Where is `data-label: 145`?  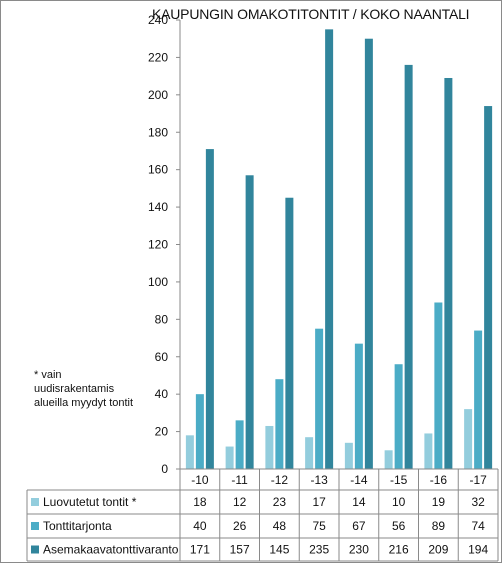 data-label: 145 is located at coordinates (279, 550).